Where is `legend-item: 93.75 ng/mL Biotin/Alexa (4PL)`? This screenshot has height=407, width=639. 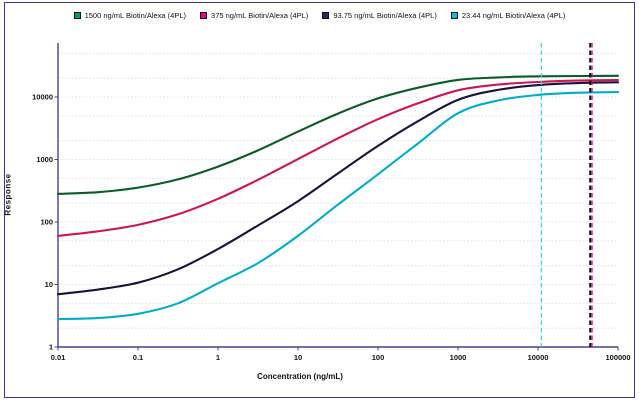
legend-item: 93.75 ng/mL Biotin/Alexa (4PL) is located at coordinates (379, 15).